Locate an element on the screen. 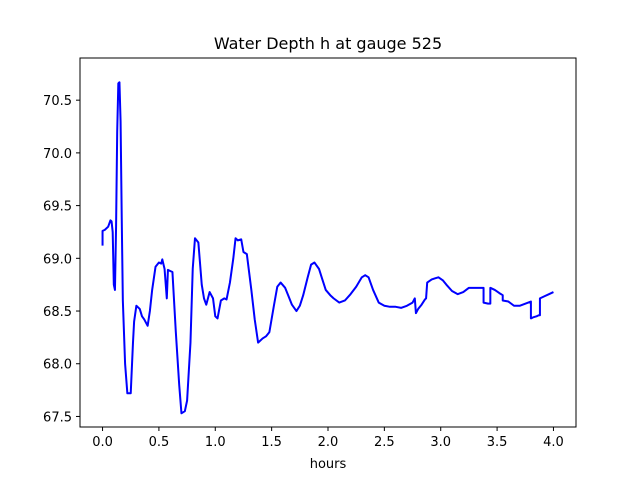 Image resolution: width=640 pixels, height=480 pixels. x-tick-label: 1.5 is located at coordinates (271, 442).